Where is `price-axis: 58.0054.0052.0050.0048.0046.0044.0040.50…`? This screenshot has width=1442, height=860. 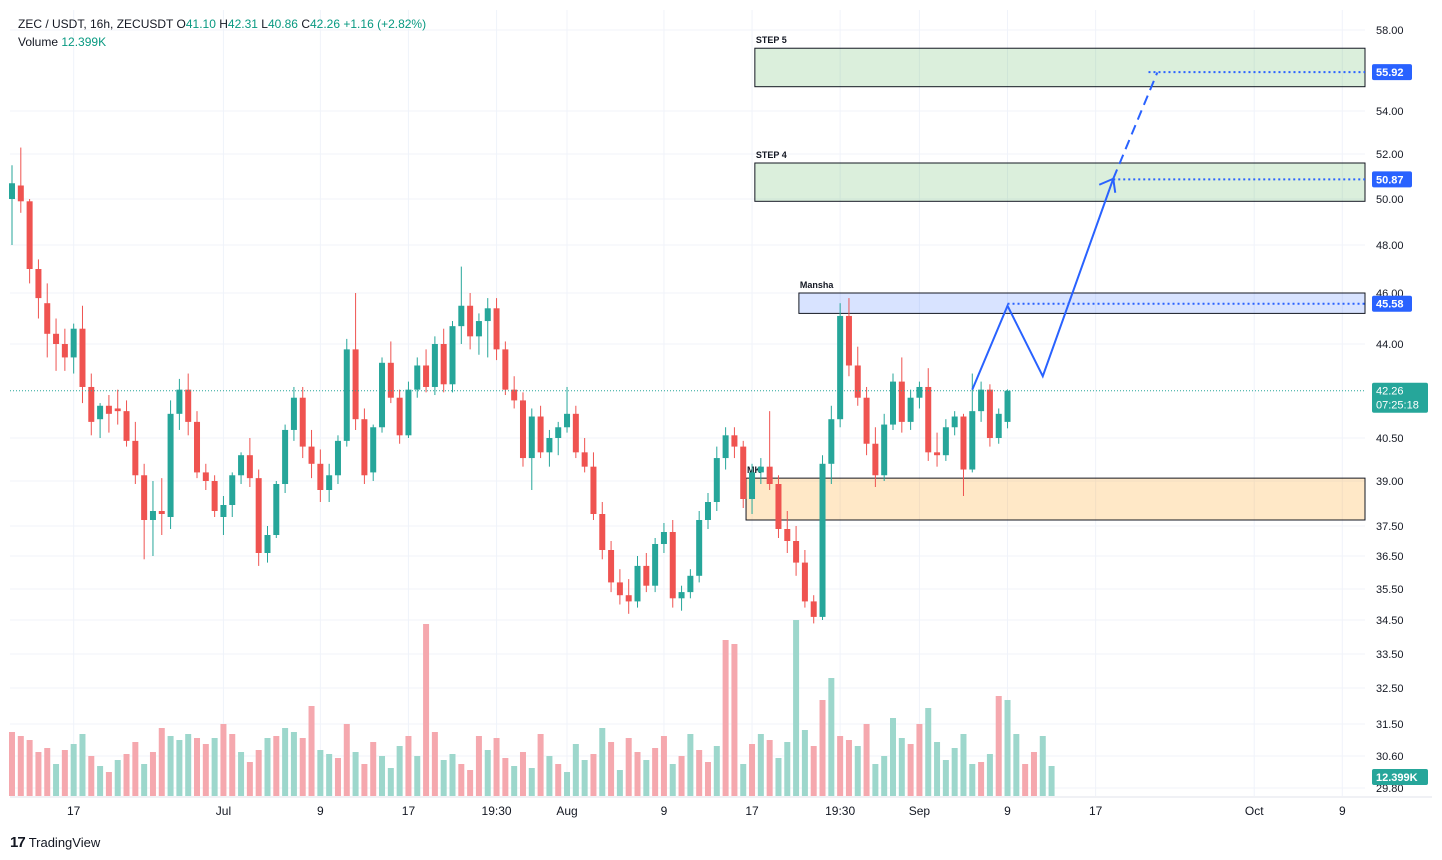 price-axis: 58.0054.0052.0050.0048.0046.0044.0040.50… is located at coordinates (1400, 410).